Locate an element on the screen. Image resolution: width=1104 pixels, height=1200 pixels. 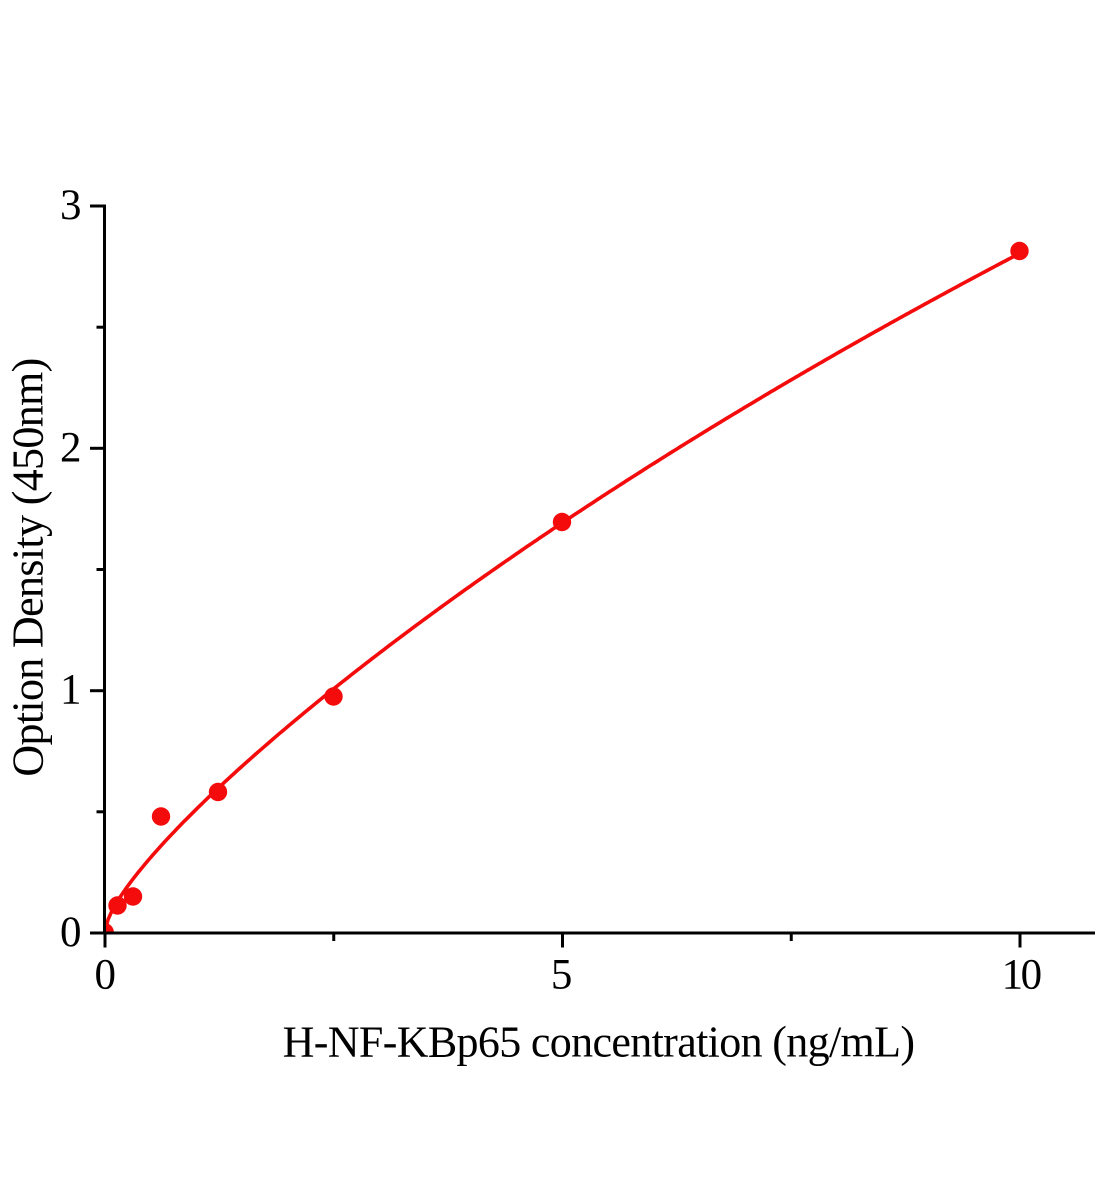
svg-text: Option Density (450nm) is located at coordinates (28, 567).